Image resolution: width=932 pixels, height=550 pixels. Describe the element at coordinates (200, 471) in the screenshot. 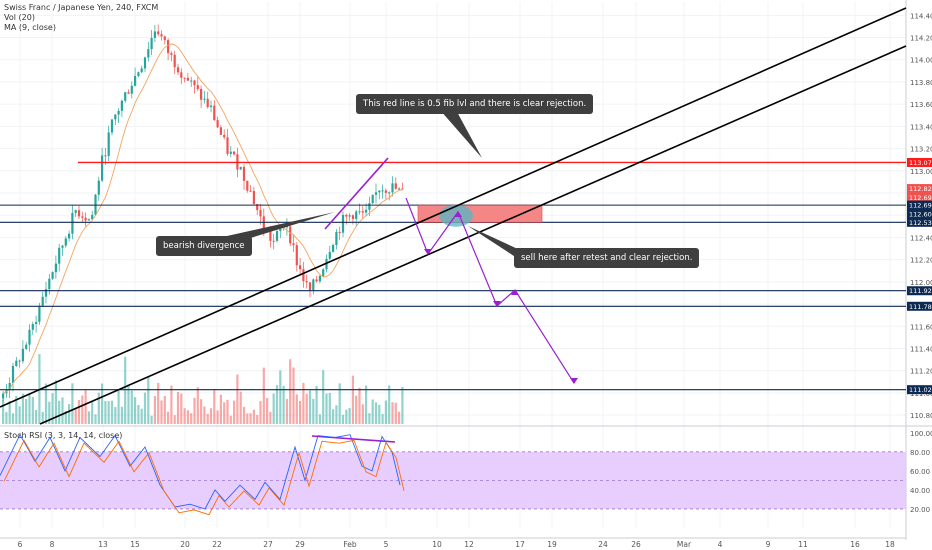

I see `stoch-k-line` at that location.